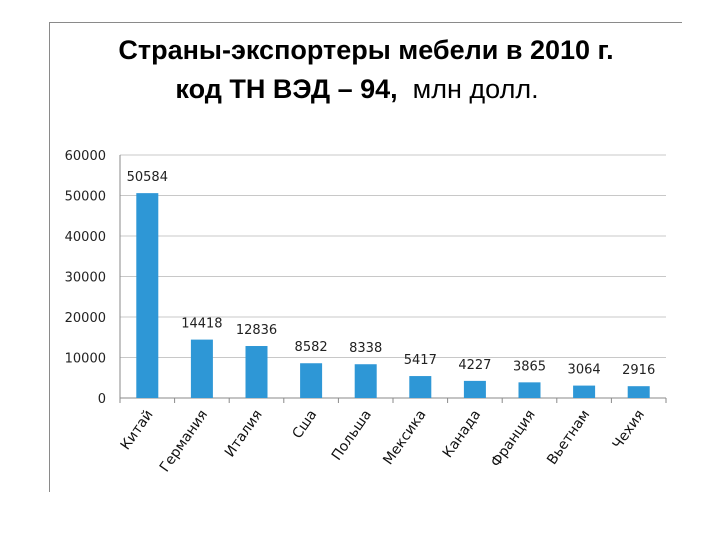 The height and width of the screenshot is (540, 720). I want to click on category-label: Чехия, so click(629, 429).